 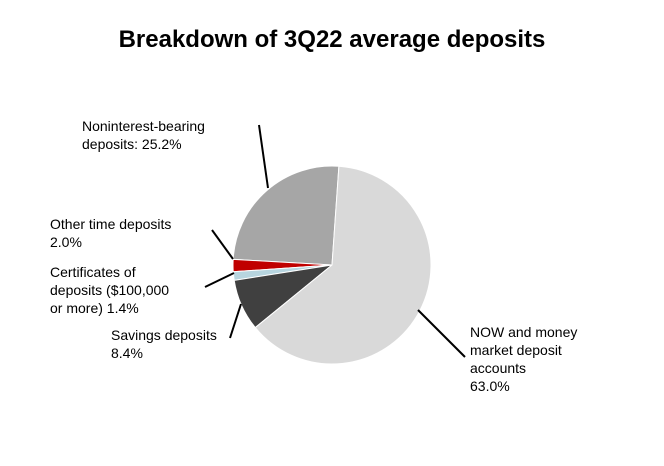 What do you see at coordinates (219, 280) in the screenshot?
I see `leader-line-certificates` at bounding box center [219, 280].